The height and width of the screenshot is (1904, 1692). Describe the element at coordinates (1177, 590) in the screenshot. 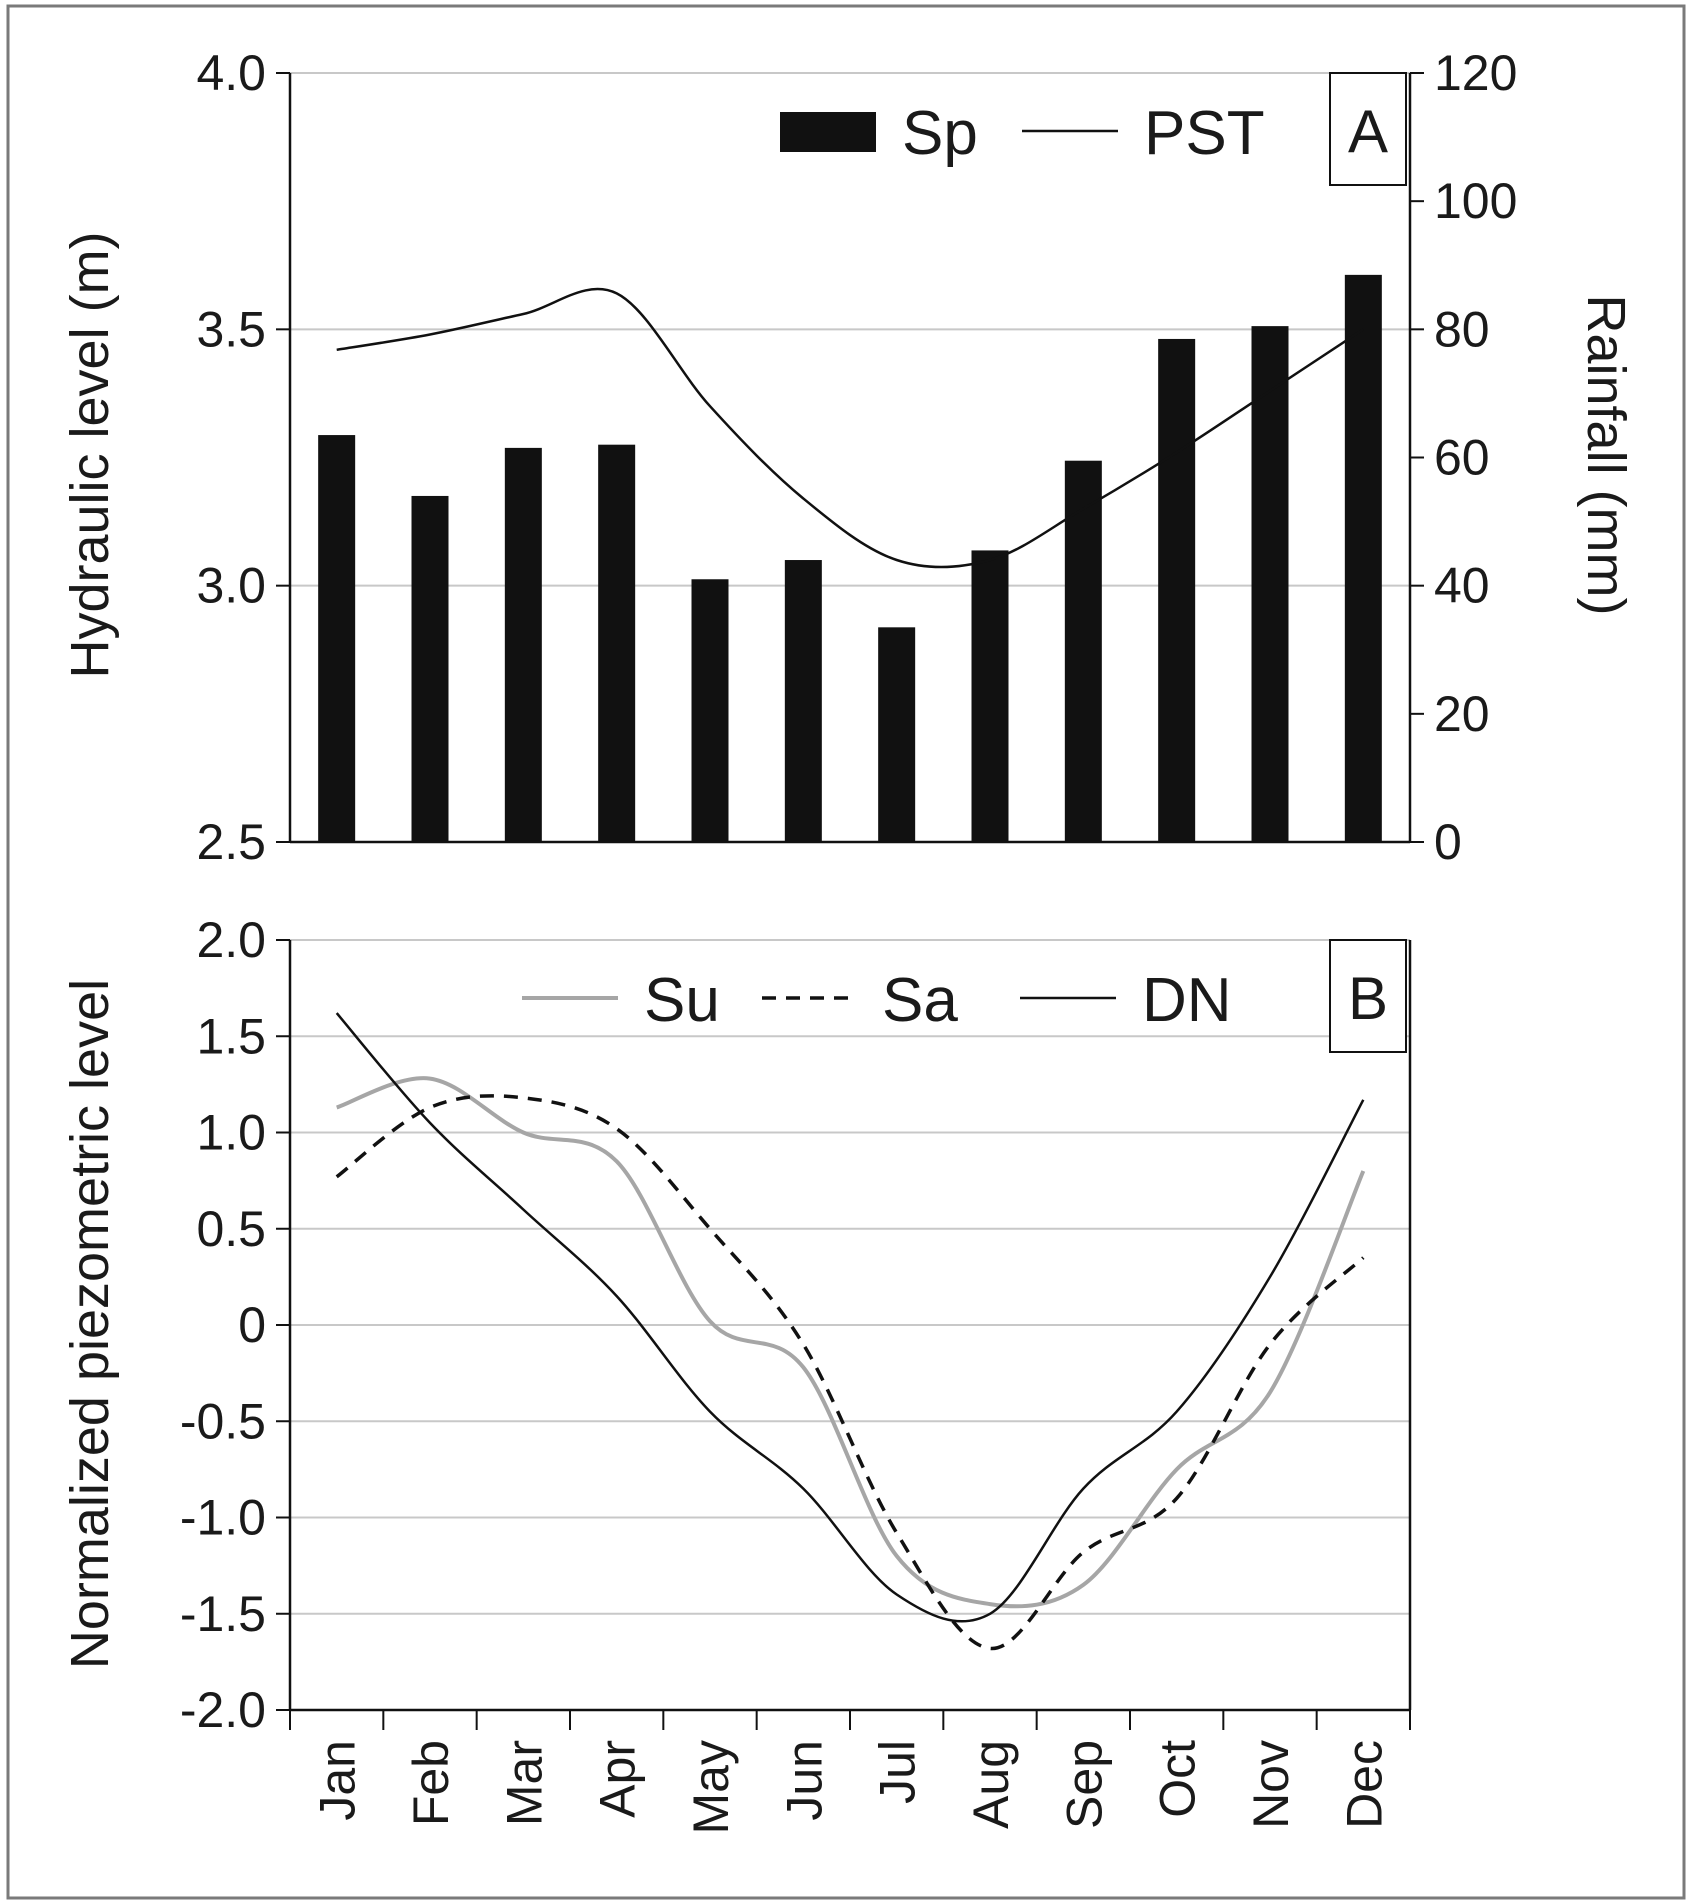

I see `sp-bar-oct` at that location.